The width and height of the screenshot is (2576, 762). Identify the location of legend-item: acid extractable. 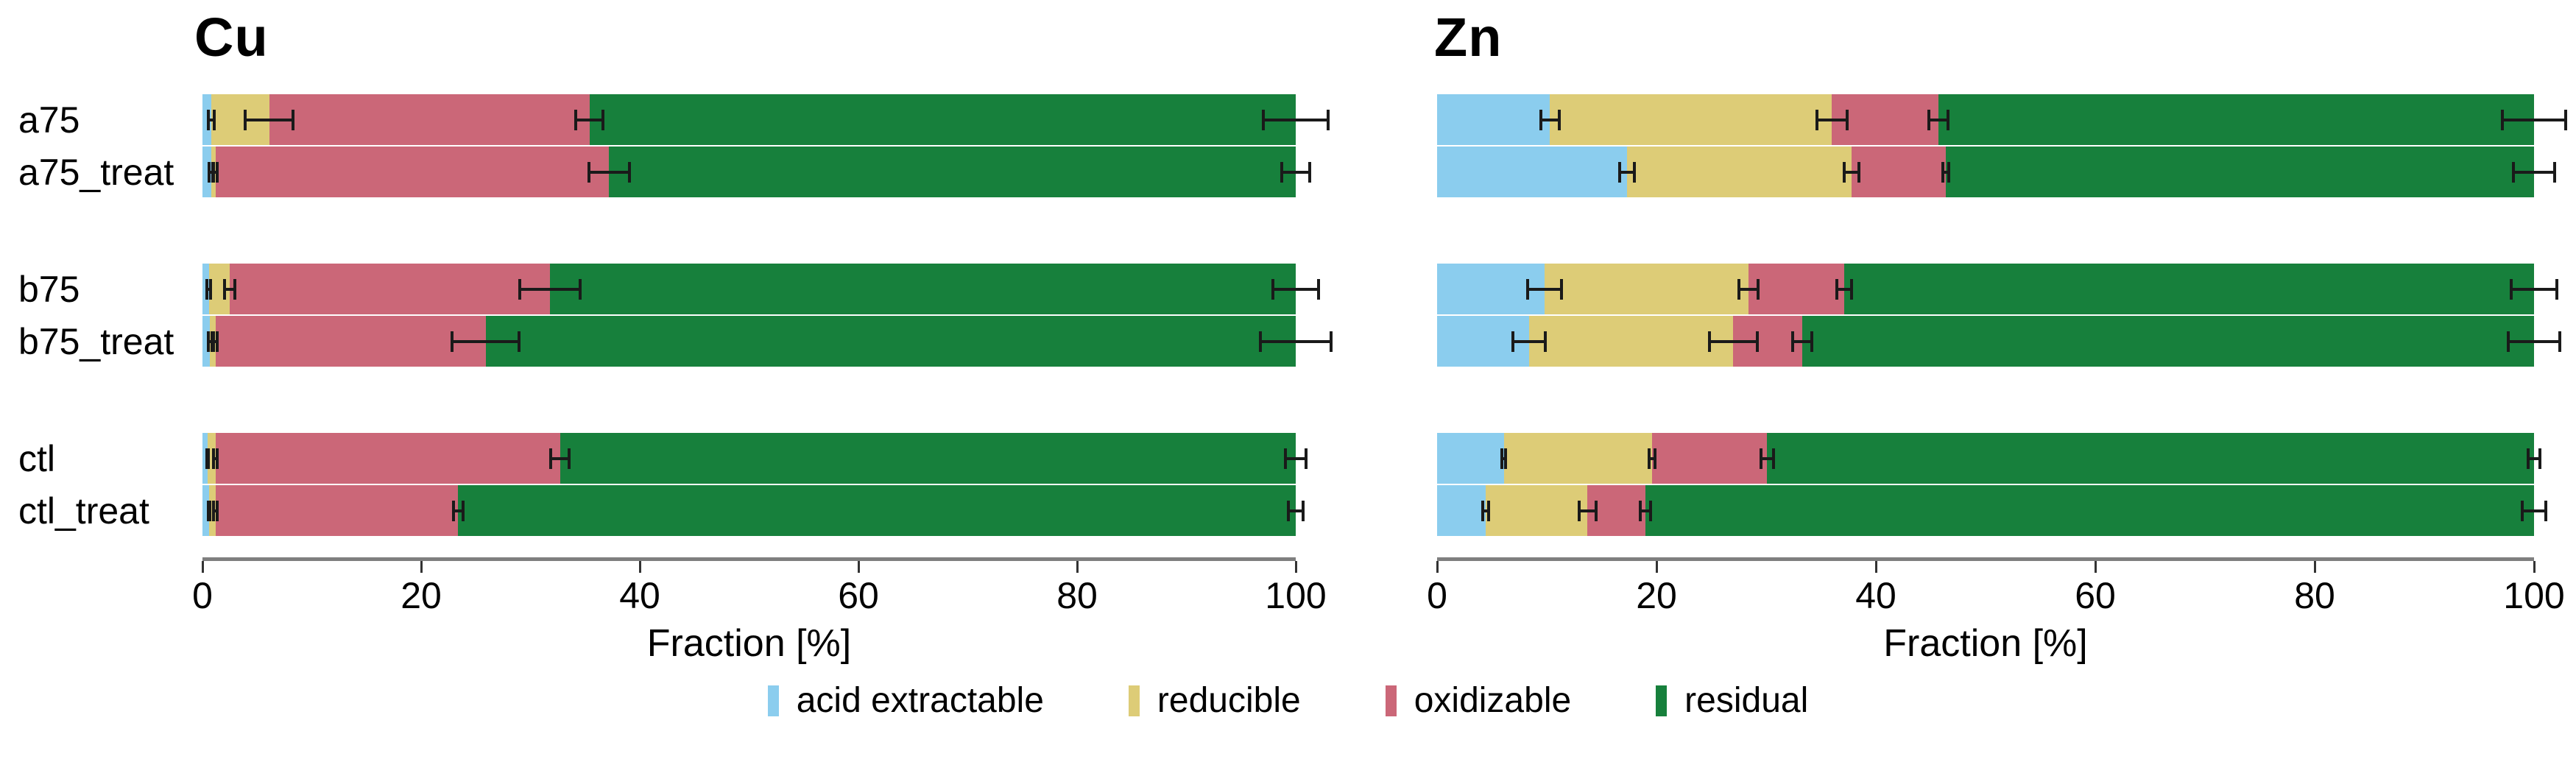
(905, 700).